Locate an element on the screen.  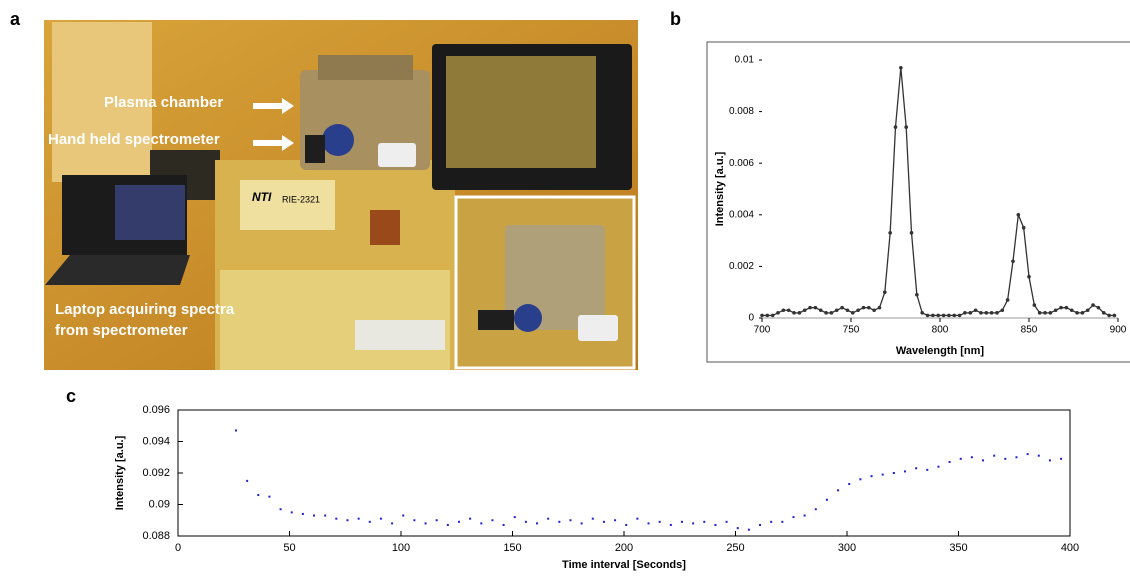
x-tick-label: 800 is located at coordinates (940, 330).